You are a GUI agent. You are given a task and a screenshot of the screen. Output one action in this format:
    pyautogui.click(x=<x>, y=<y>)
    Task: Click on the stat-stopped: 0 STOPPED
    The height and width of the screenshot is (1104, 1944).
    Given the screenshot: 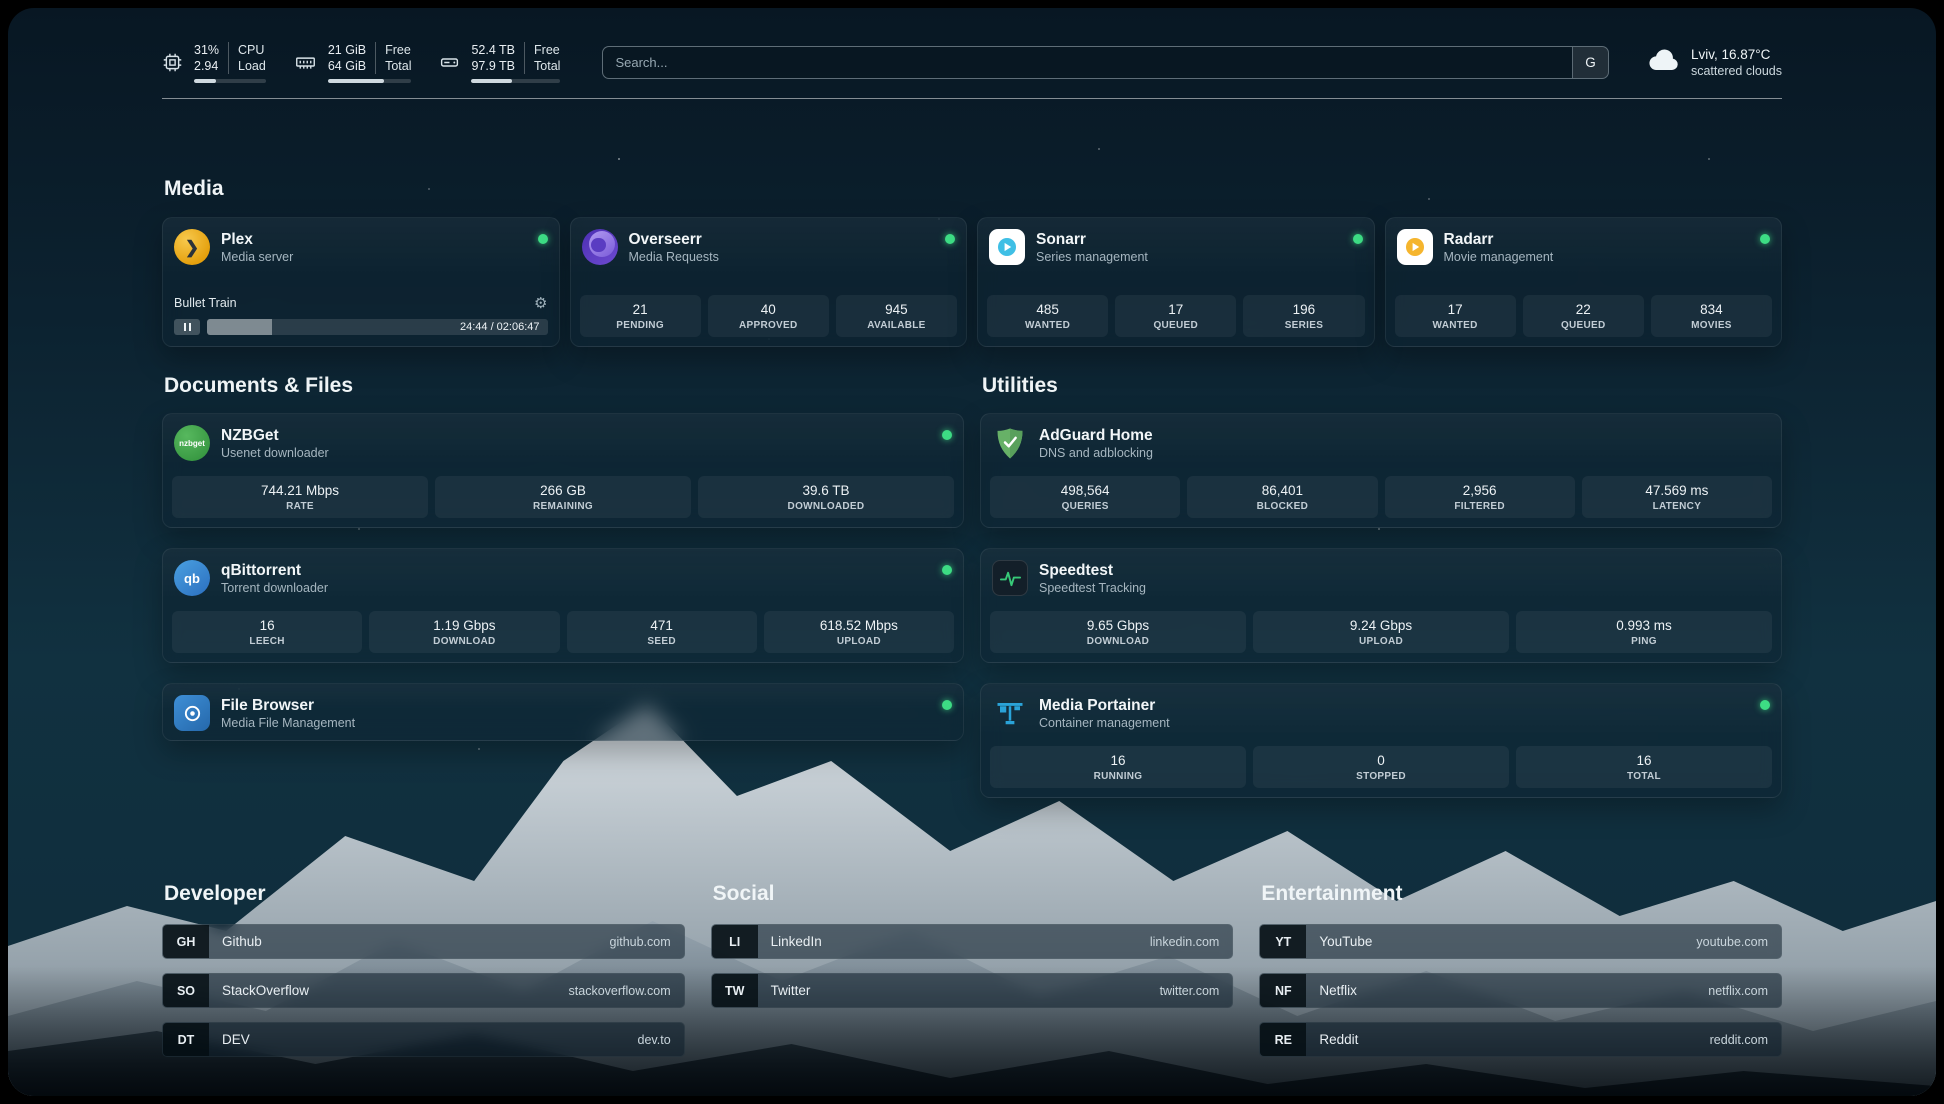 What is the action you would take?
    pyautogui.click(x=1381, y=767)
    